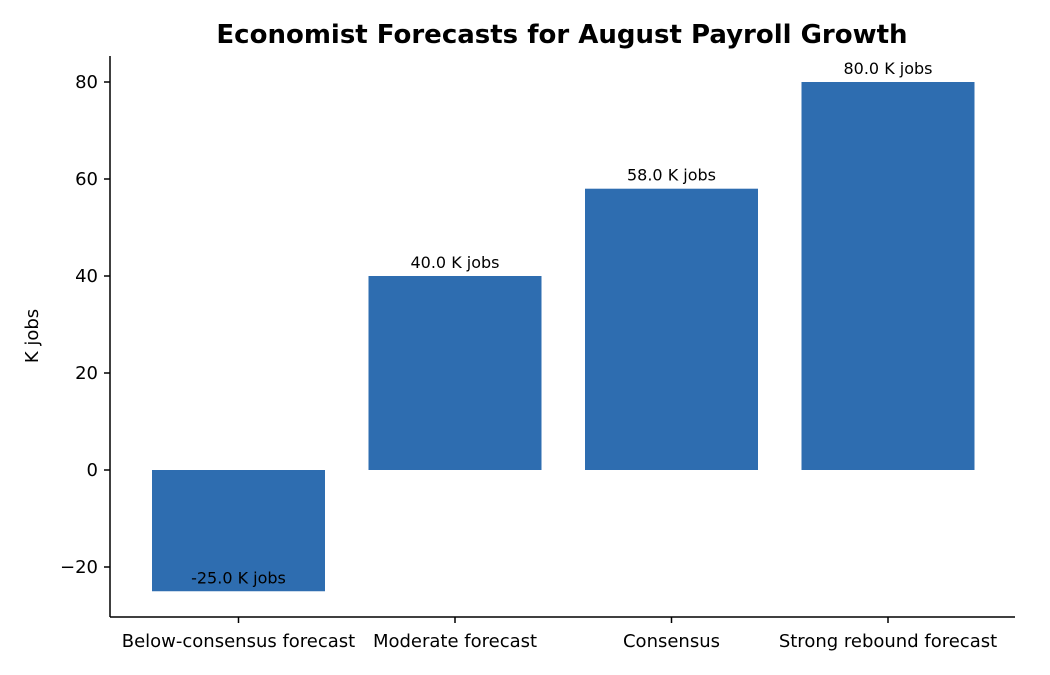 The width and height of the screenshot is (1050, 675). Describe the element at coordinates (86, 276) in the screenshot. I see `y-tick-label: 40` at that location.